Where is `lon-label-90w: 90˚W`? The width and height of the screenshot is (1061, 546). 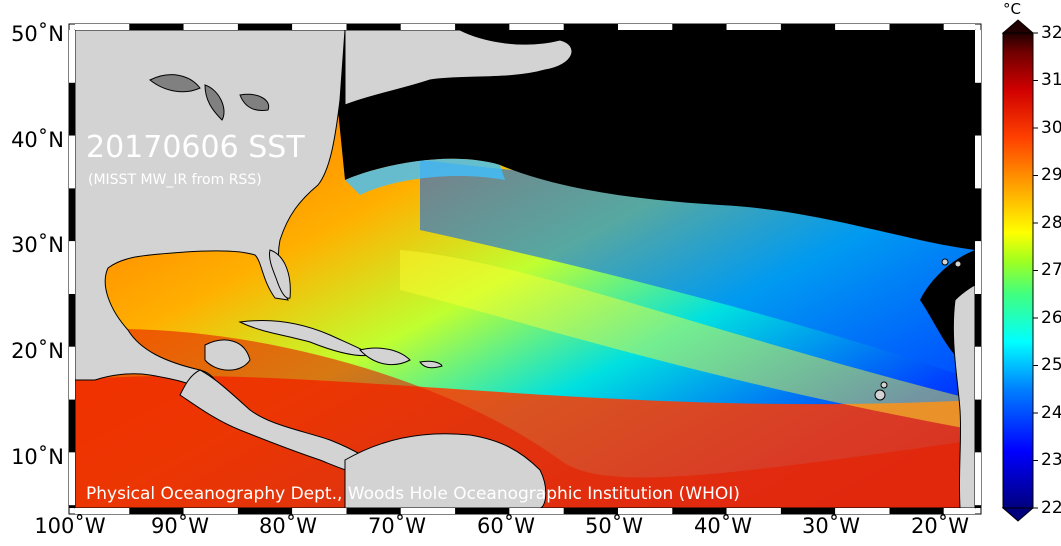 lon-label-90w: 90˚W is located at coordinates (180, 526).